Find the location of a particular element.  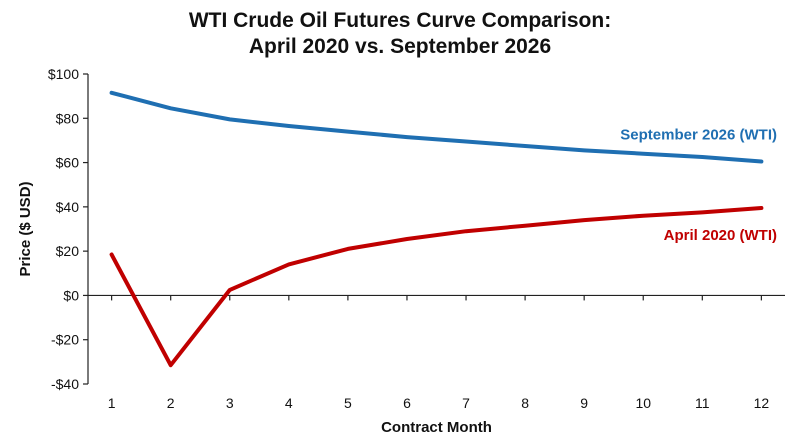

chart-title-line-2: April 2020 vs. September 2026 is located at coordinates (400, 46).